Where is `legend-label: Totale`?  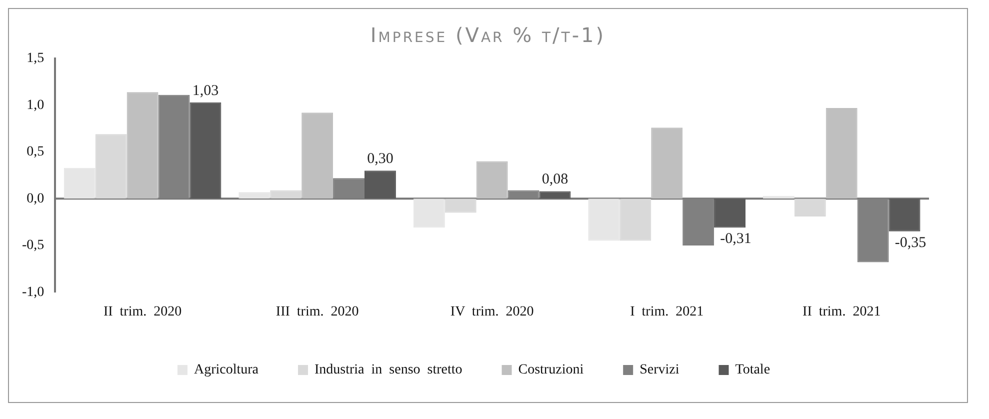 legend-label: Totale is located at coordinates (752, 370).